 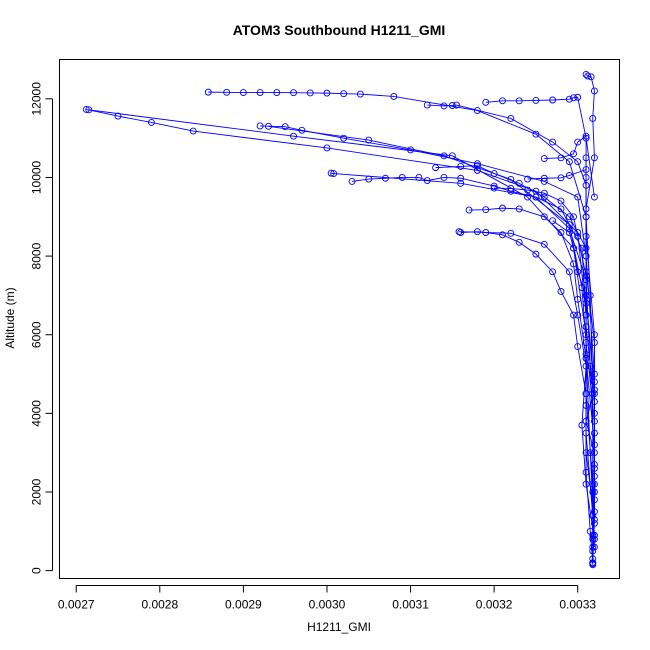 I want to click on y-tick-label: 2000, so click(x=37, y=491).